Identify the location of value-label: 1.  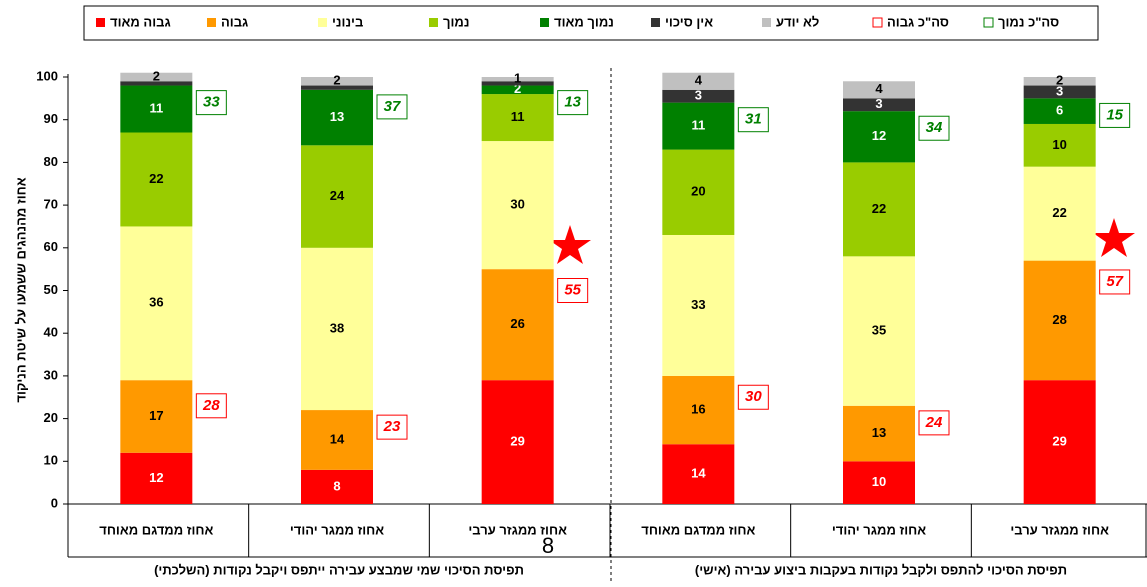
(517, 78).